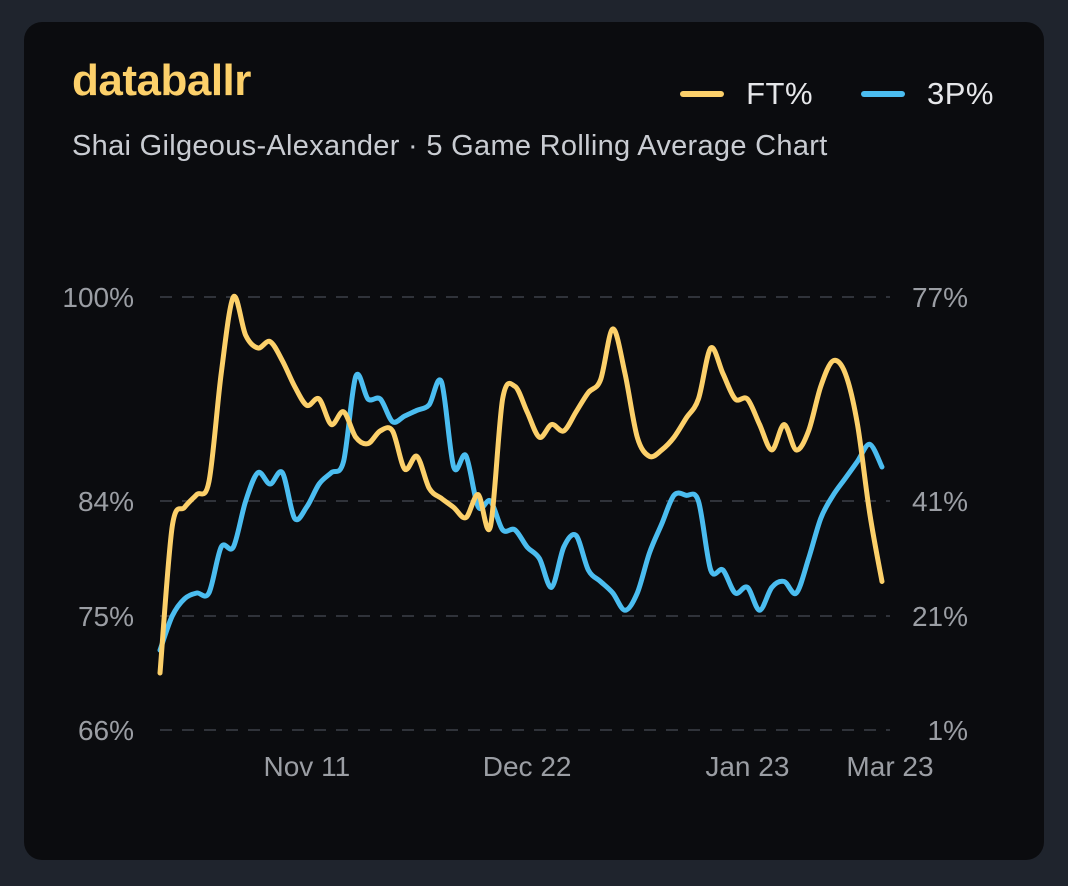 The width and height of the screenshot is (1068, 886). I want to click on x-tick-label: Dec 22, so click(527, 766).